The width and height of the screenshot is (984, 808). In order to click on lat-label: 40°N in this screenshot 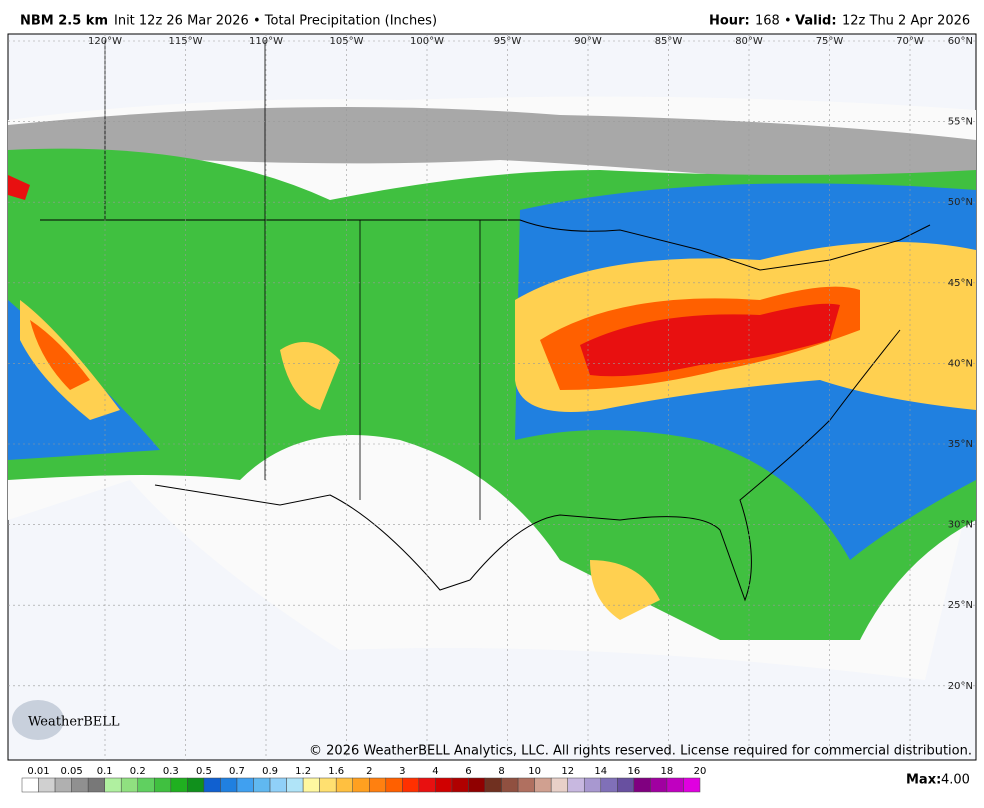, I will do `click(960, 363)`.